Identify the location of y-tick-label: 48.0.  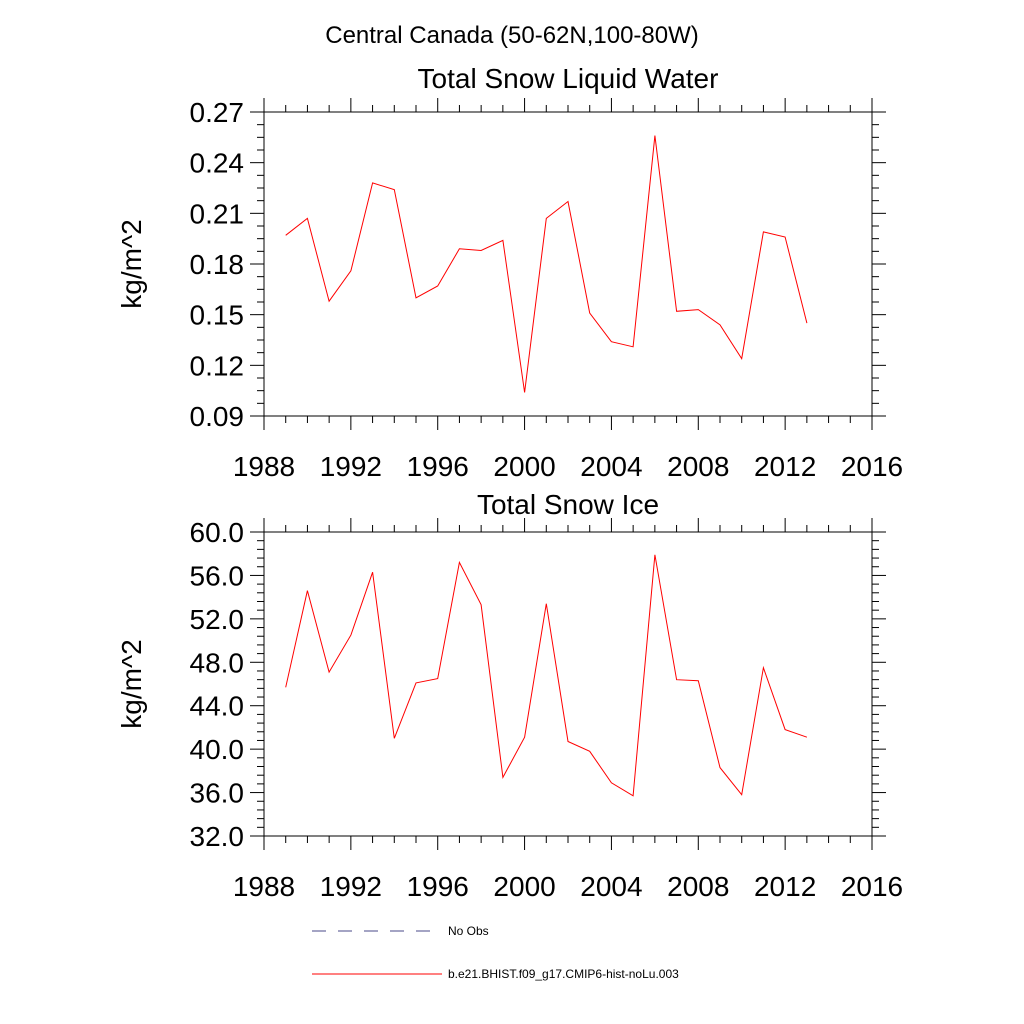
(217, 662).